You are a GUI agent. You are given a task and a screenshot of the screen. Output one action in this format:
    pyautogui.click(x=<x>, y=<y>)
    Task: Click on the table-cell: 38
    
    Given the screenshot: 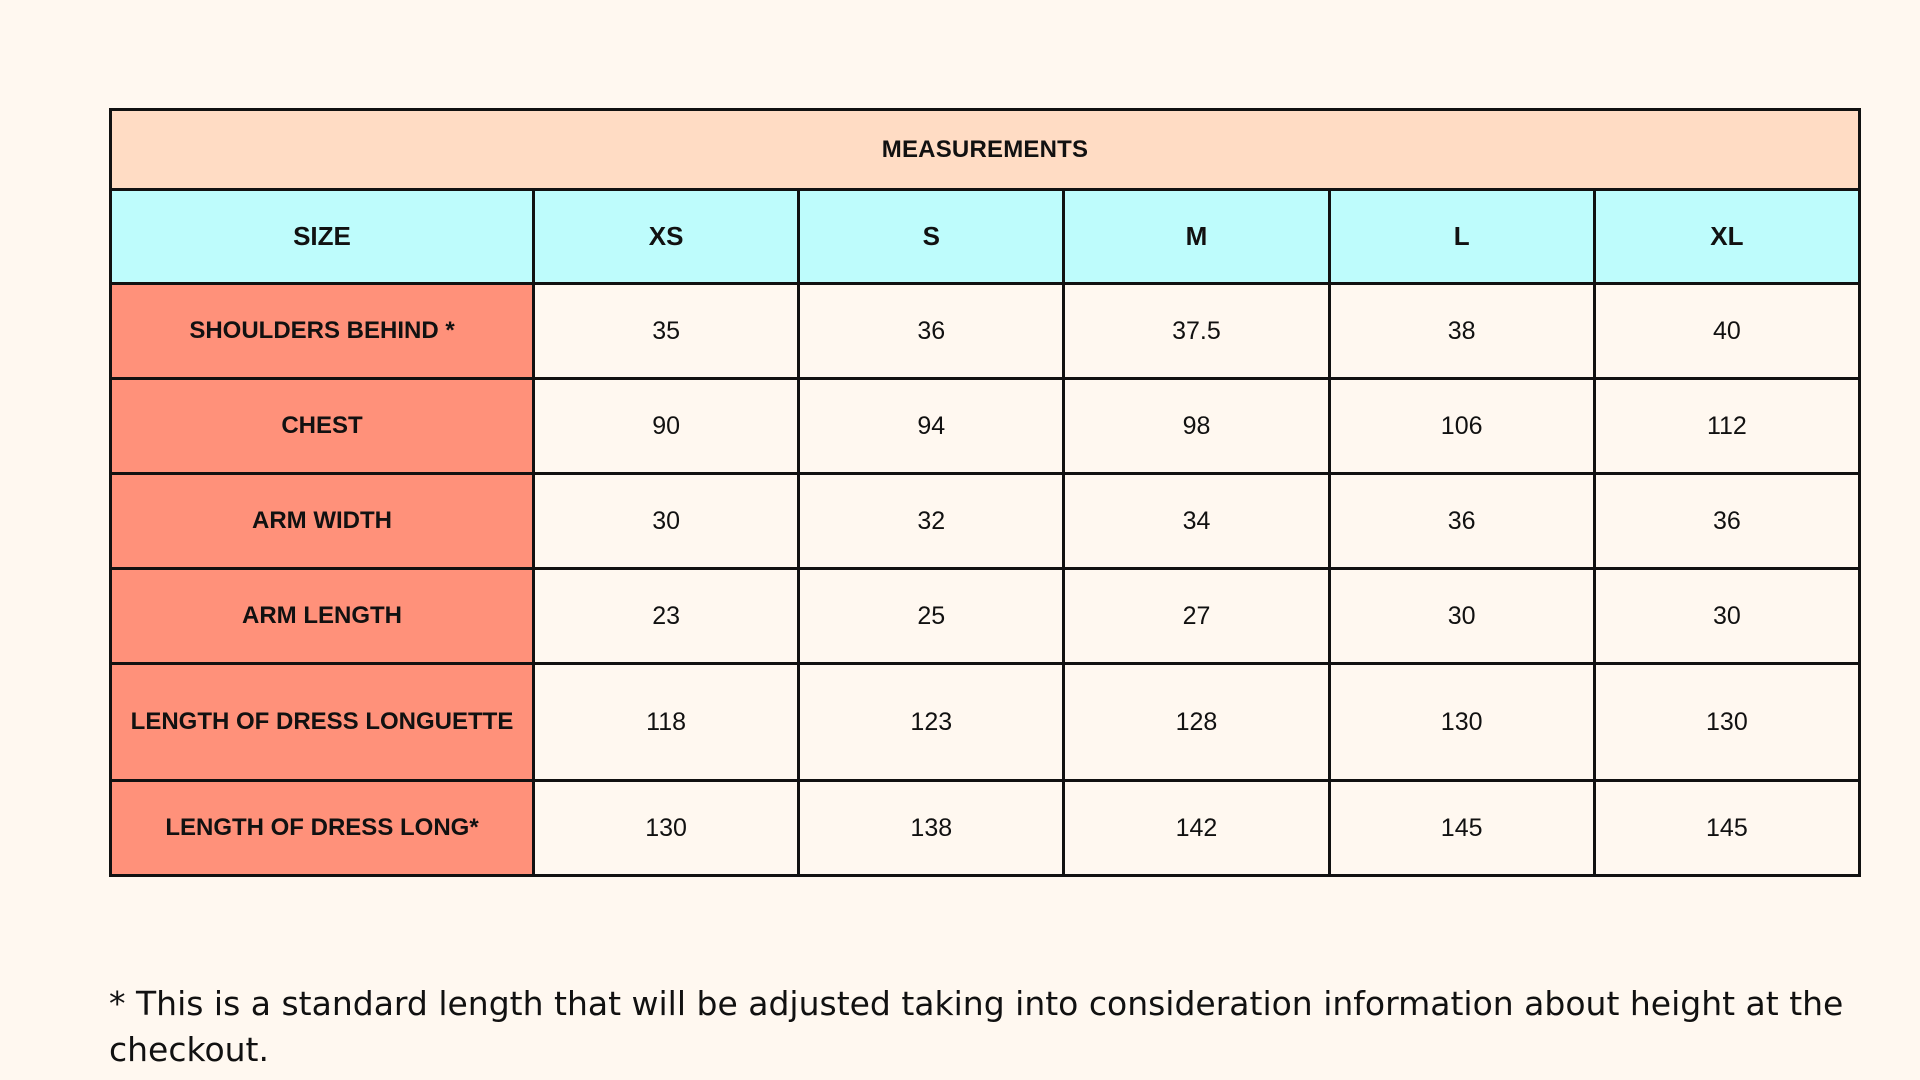 What is the action you would take?
    pyautogui.click(x=1461, y=331)
    